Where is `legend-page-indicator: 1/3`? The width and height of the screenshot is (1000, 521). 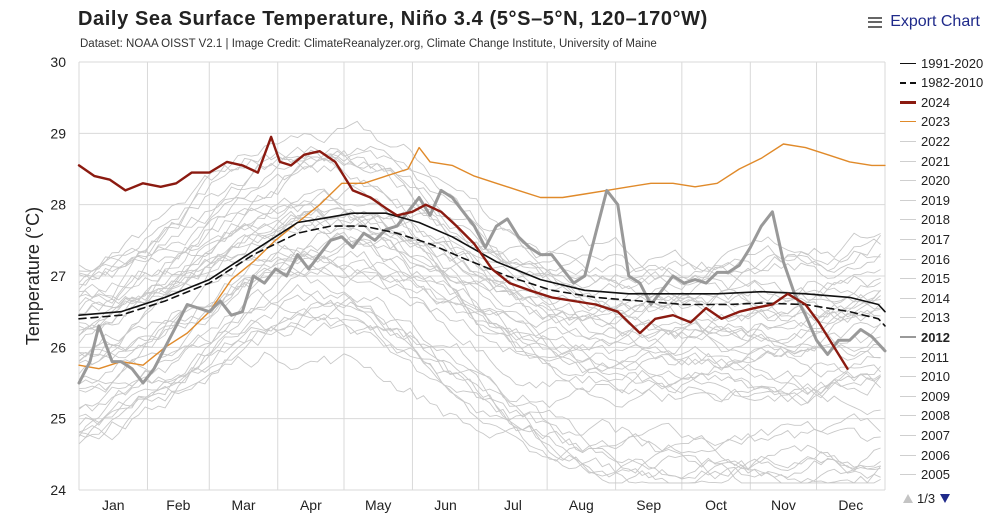 legend-page-indicator: 1/3 is located at coordinates (926, 498).